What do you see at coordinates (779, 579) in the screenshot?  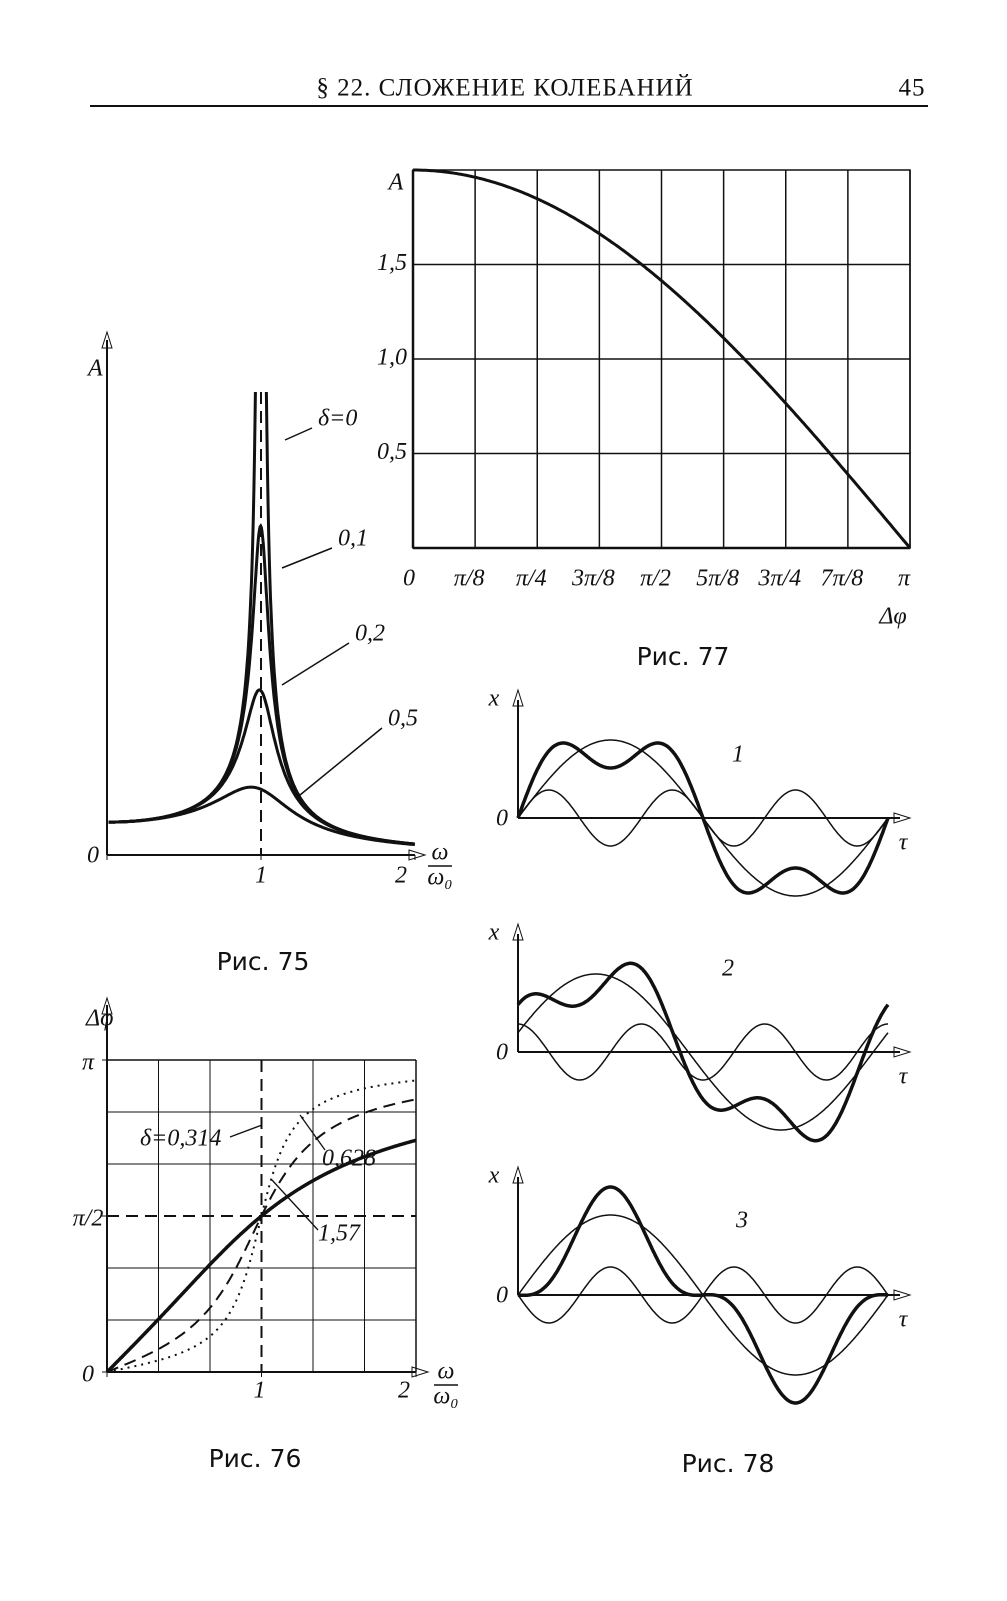 I see `x-tick-label: 3π/4` at bounding box center [779, 579].